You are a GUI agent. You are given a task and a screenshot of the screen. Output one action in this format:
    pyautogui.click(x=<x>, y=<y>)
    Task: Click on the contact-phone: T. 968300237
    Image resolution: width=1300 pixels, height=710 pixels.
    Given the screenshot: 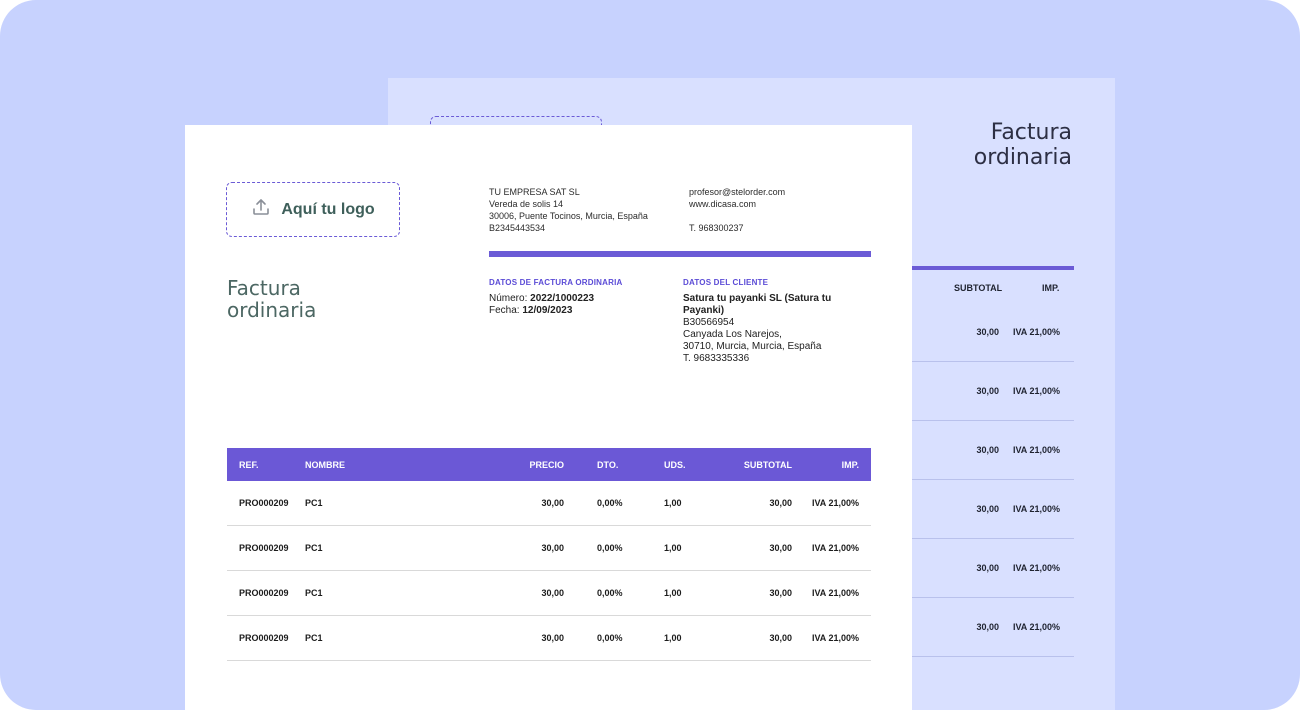 What is the action you would take?
    pyautogui.click(x=716, y=228)
    